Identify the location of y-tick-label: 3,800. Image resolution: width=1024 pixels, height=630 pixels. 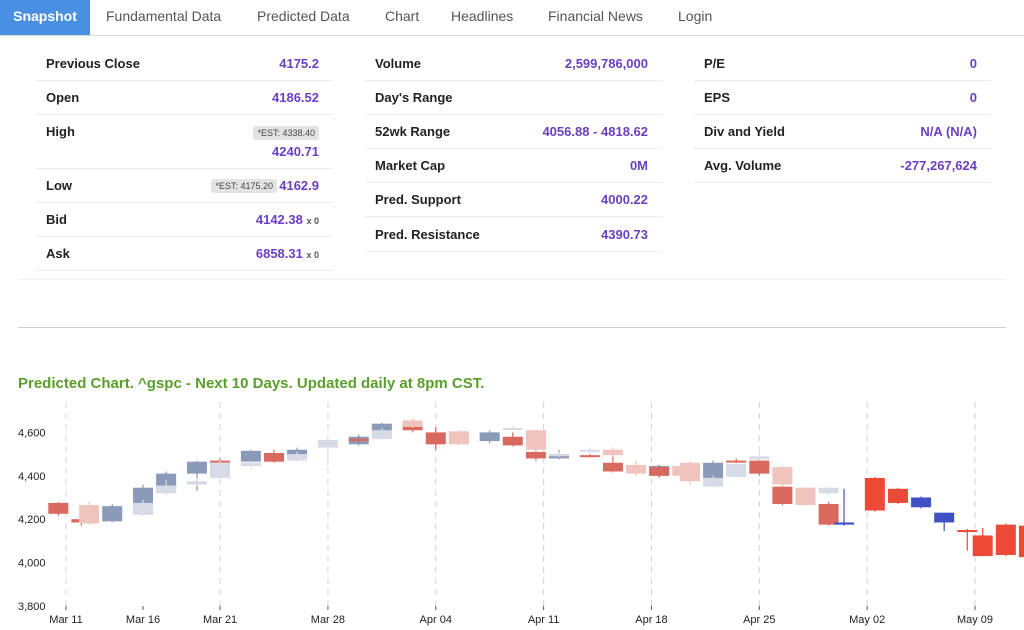
(32, 607).